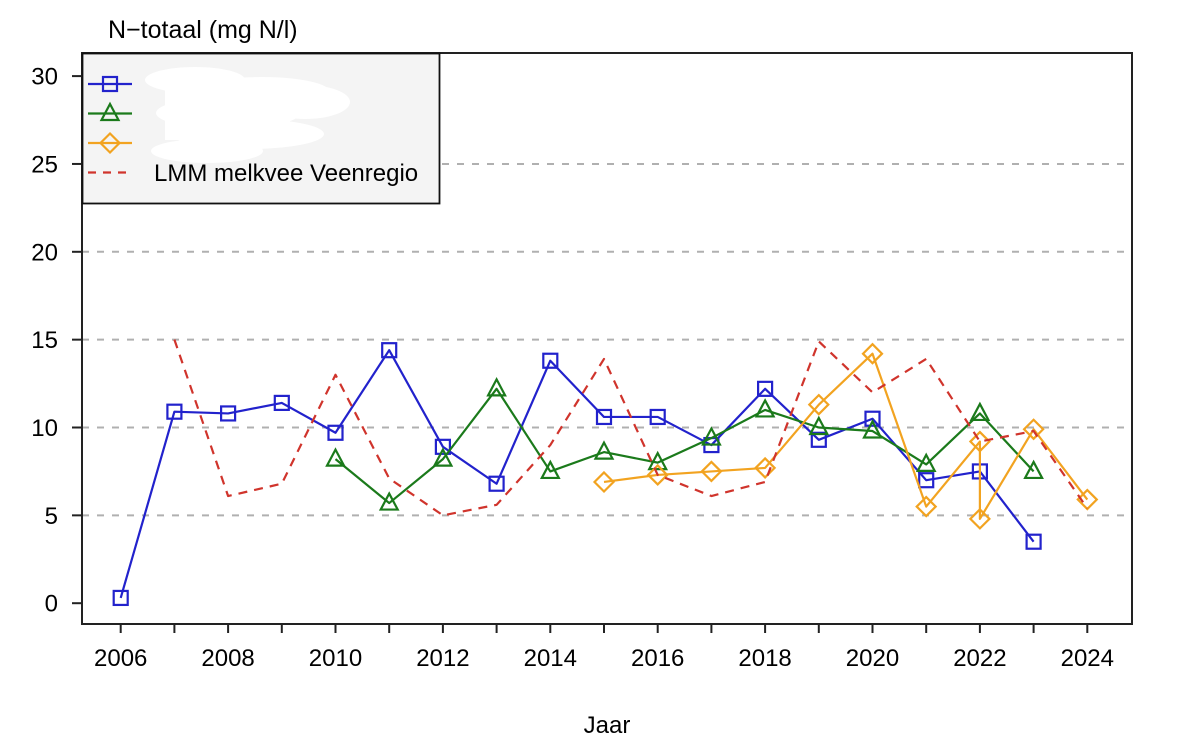  What do you see at coordinates (979, 658) in the screenshot?
I see `x-tick-label-2022: 2022` at bounding box center [979, 658].